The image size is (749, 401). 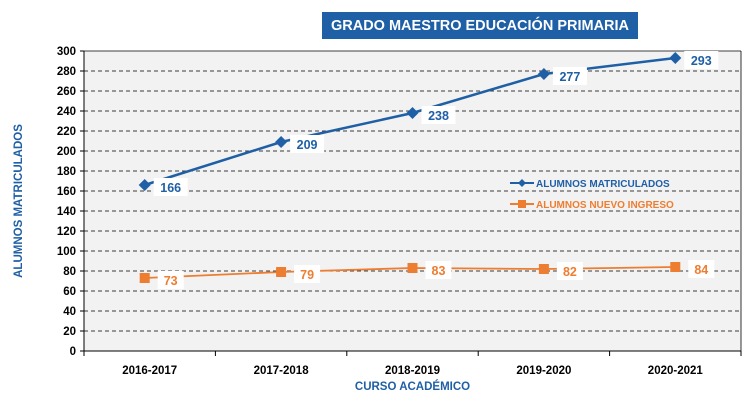 I want to click on data-label: 82, so click(x=570, y=272).